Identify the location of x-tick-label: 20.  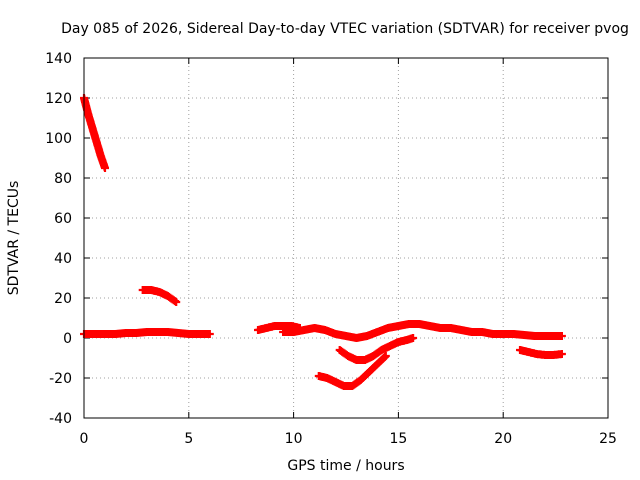
(503, 439).